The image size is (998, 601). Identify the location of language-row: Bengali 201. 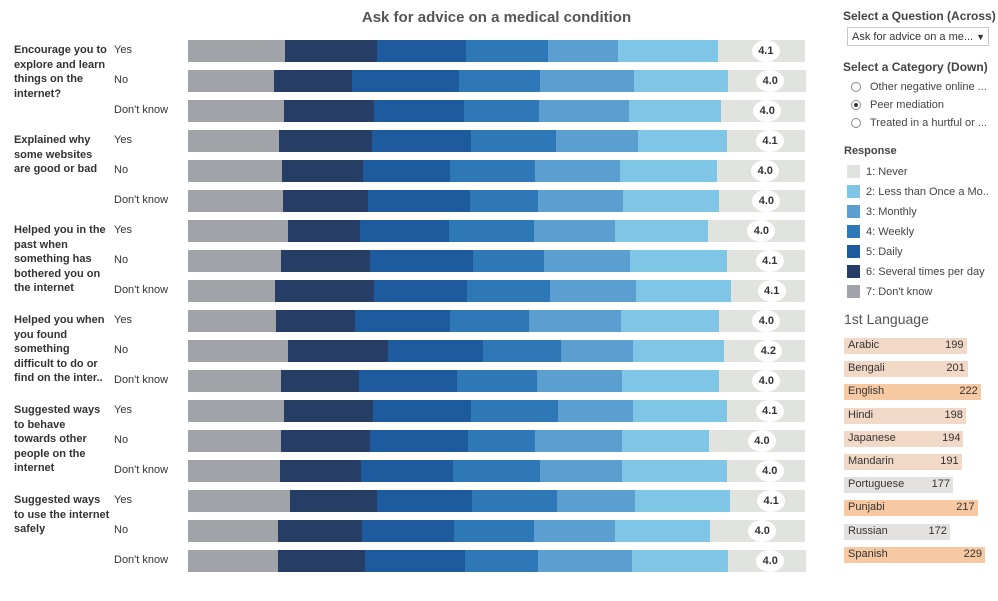
(914, 369).